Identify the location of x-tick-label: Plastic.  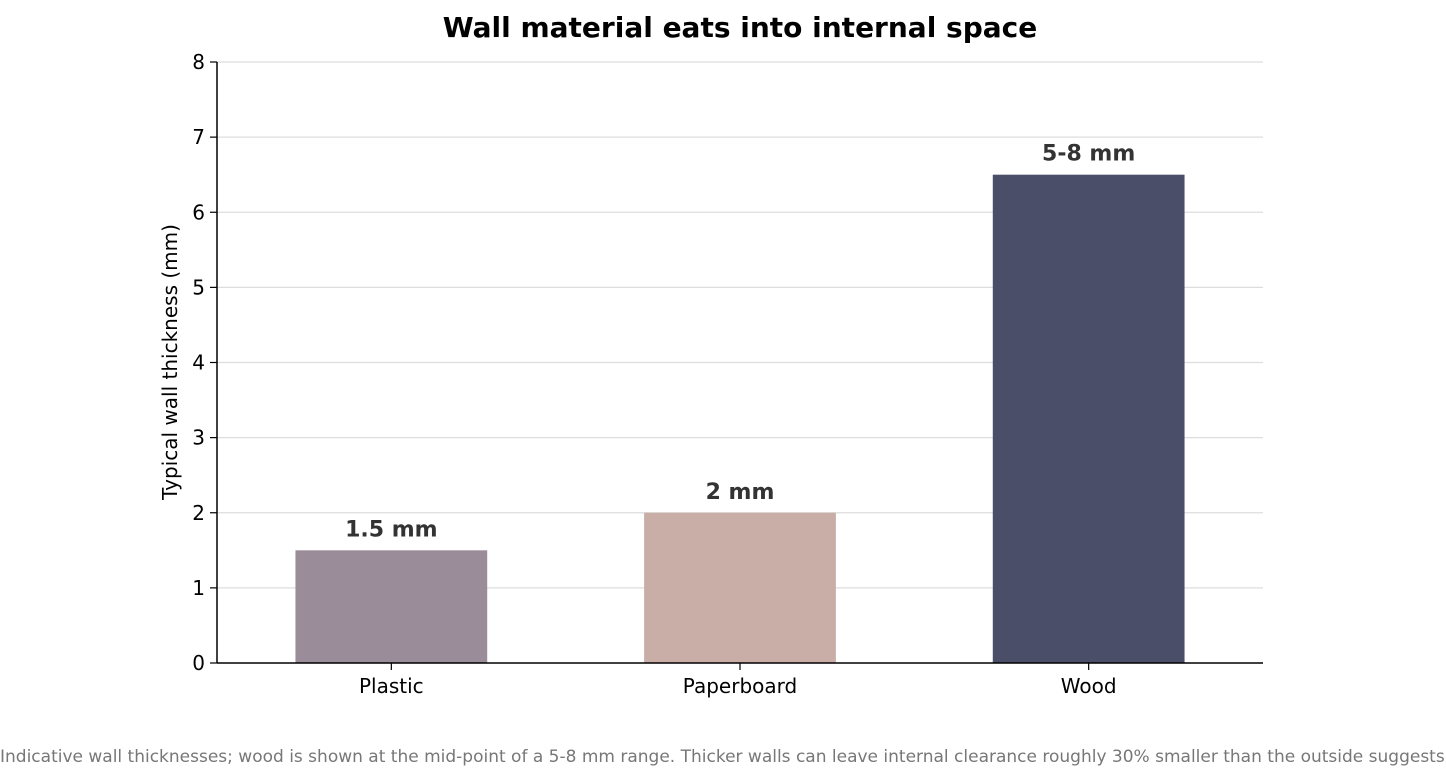
(391, 686).